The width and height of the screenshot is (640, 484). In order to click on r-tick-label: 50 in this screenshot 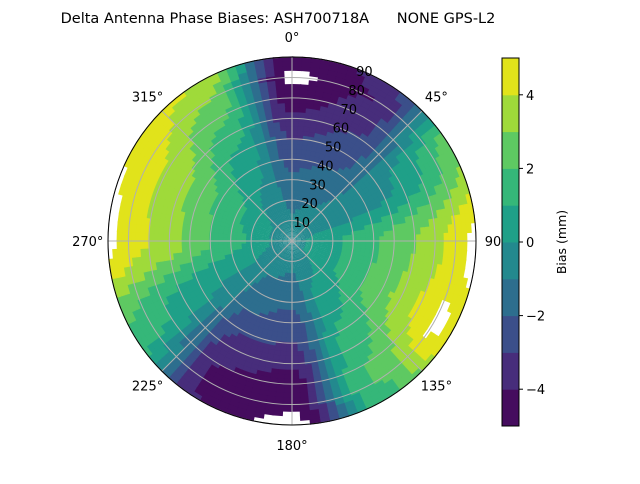, I will do `click(333, 148)`.